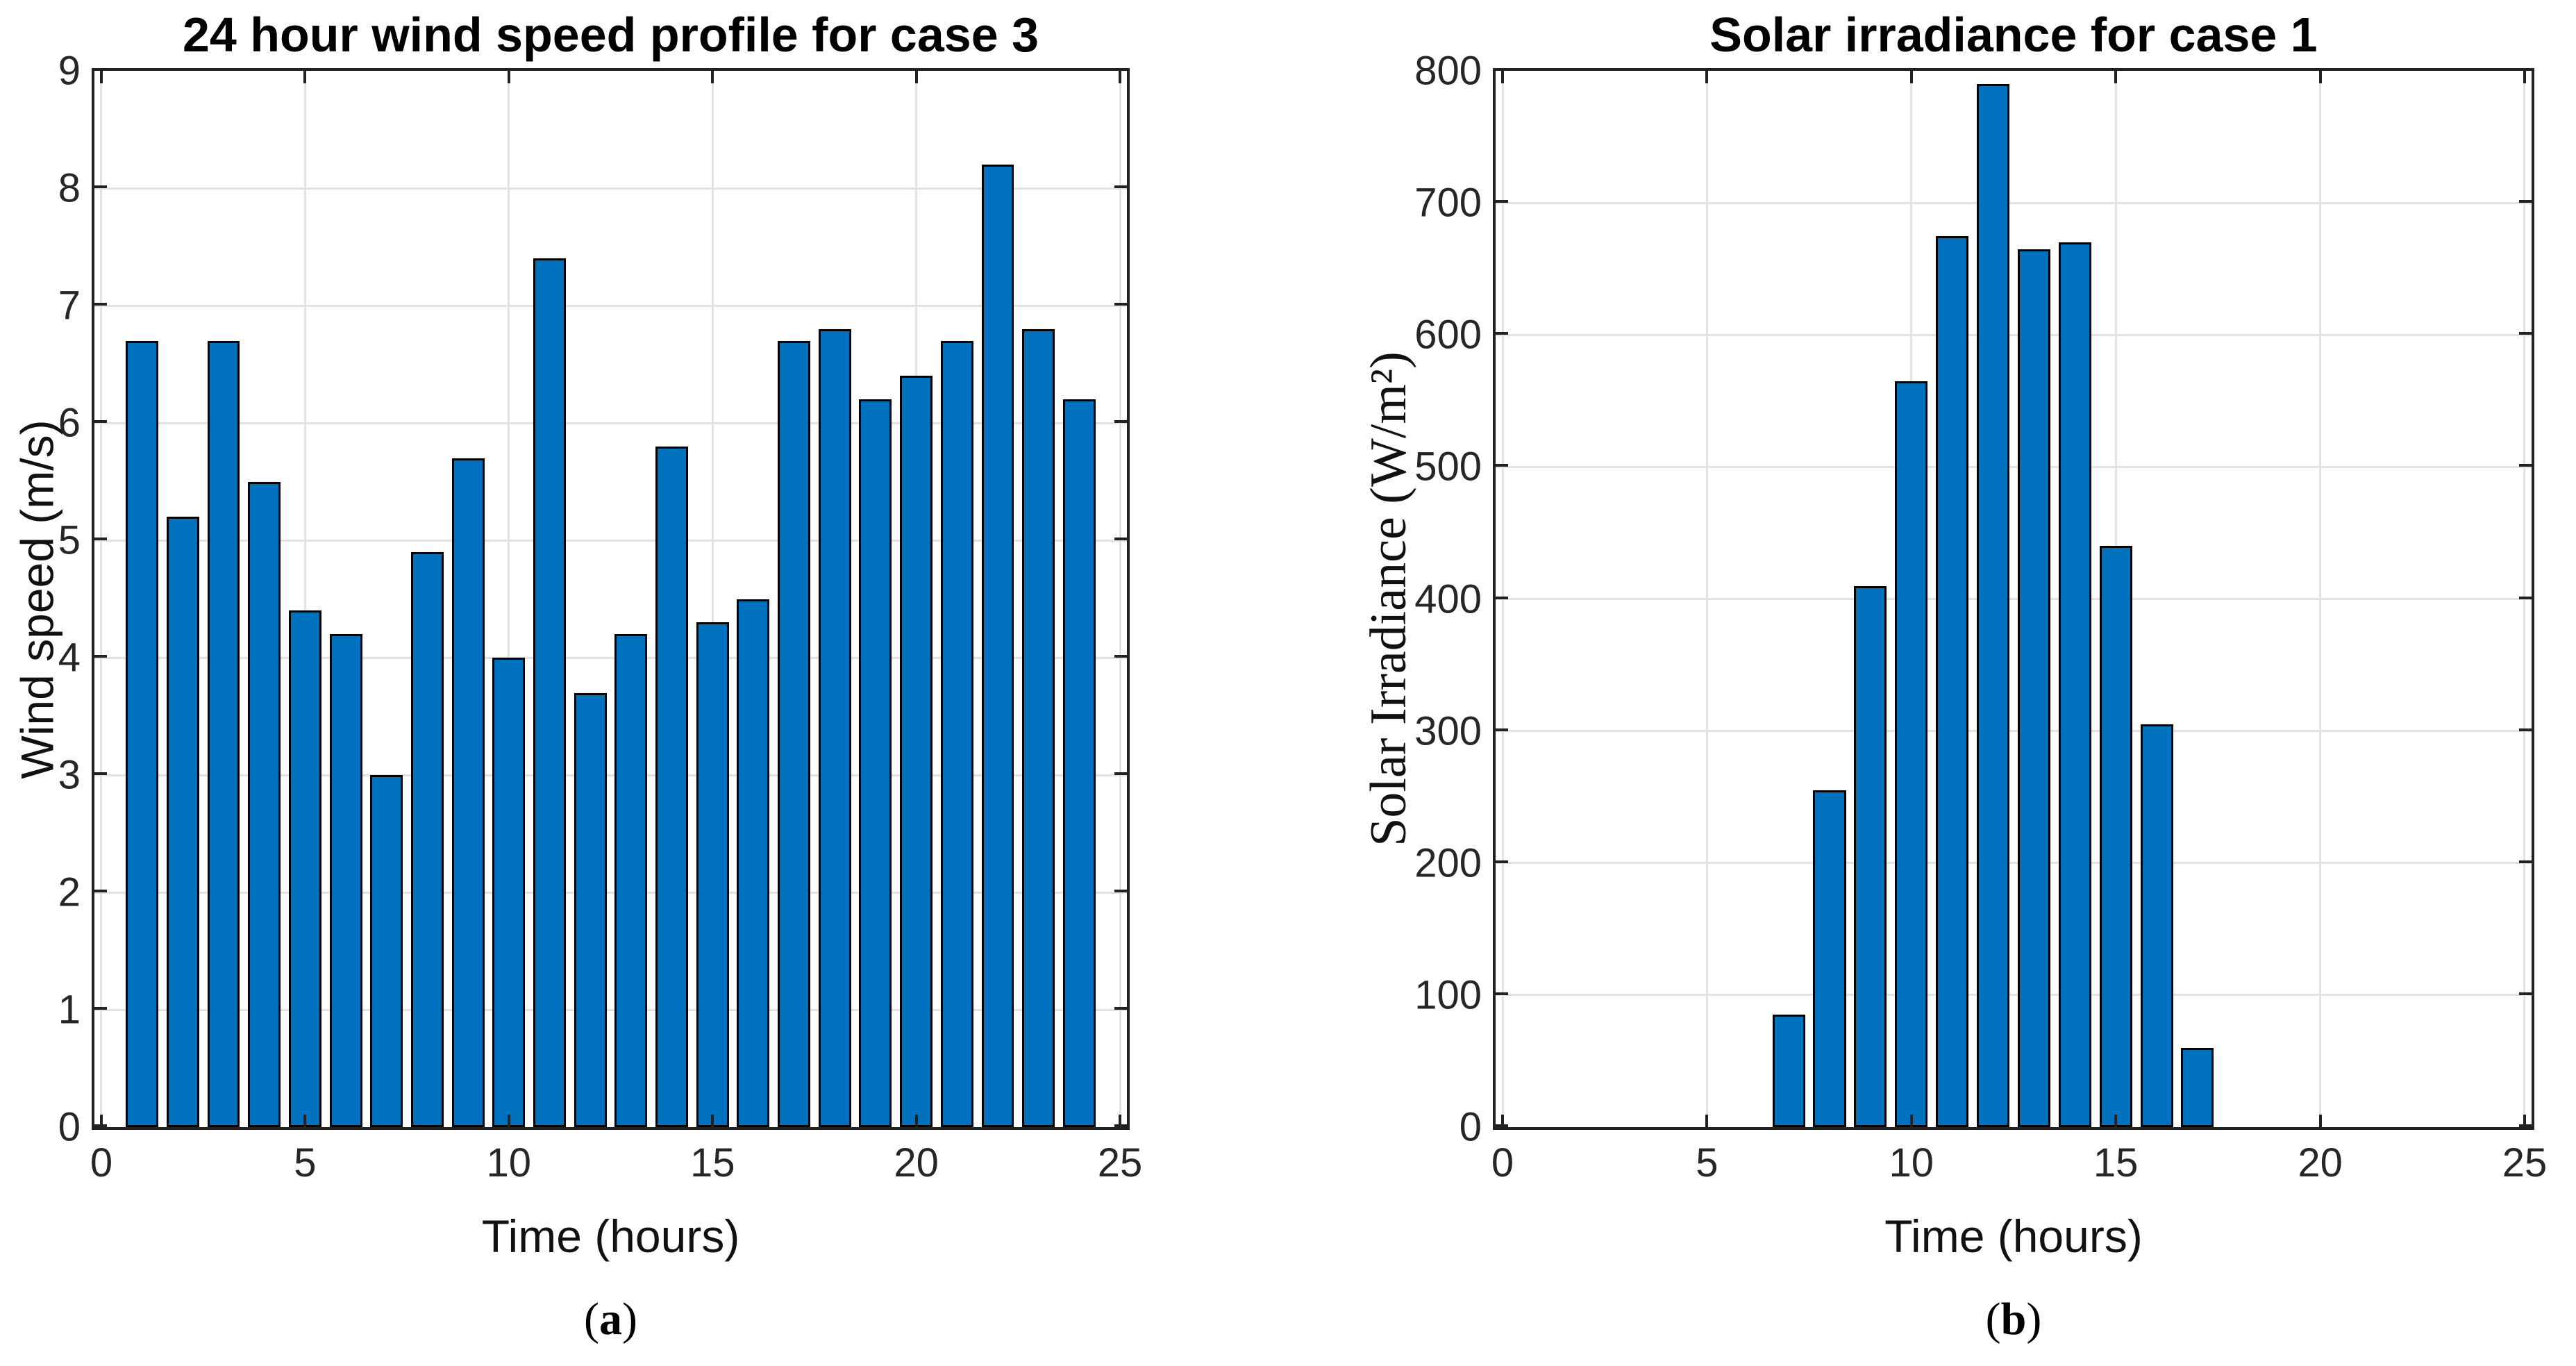  I want to click on y-tick-label: 7, so click(69, 306).